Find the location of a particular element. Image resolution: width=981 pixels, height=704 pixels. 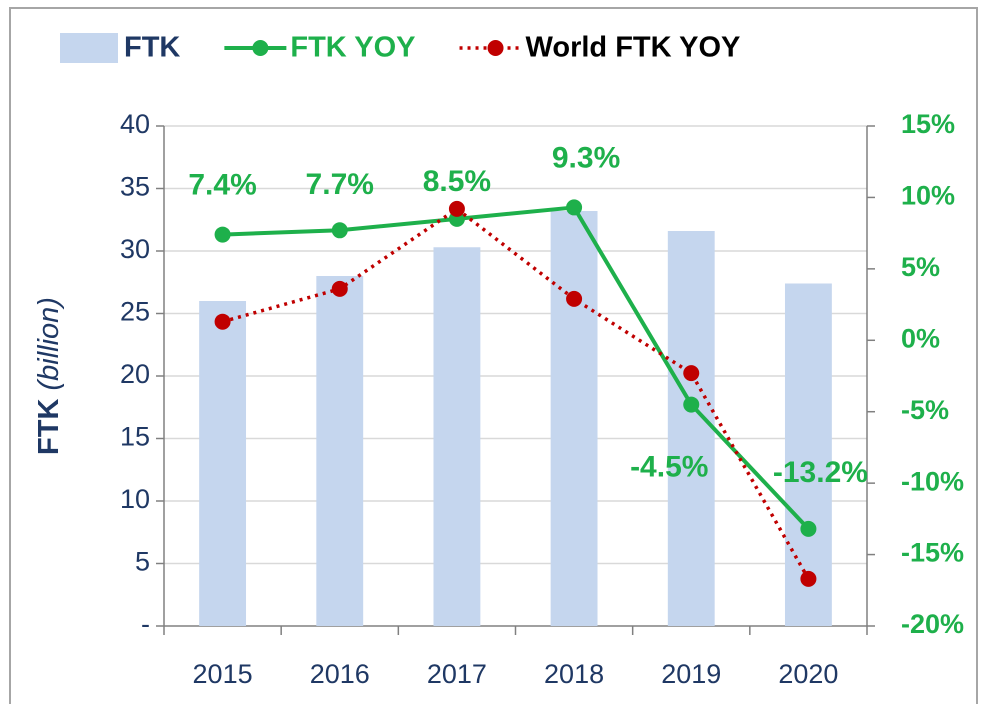

data-label: -4.5% is located at coordinates (669, 466).